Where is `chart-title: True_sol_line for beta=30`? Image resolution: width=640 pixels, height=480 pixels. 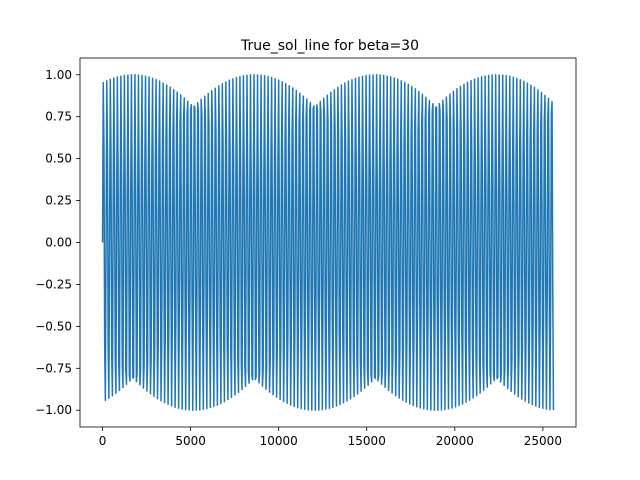
chart-title: True_sol_line for beta=30 is located at coordinates (329, 46).